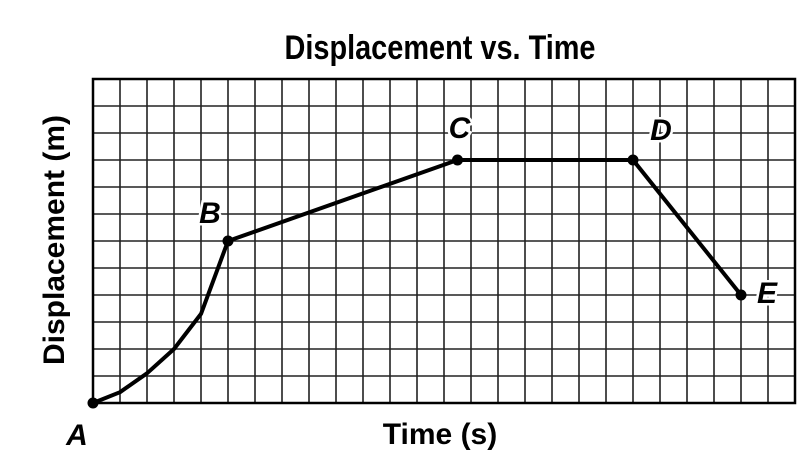  Describe the element at coordinates (661, 130) in the screenshot. I see `point-label: D` at that location.